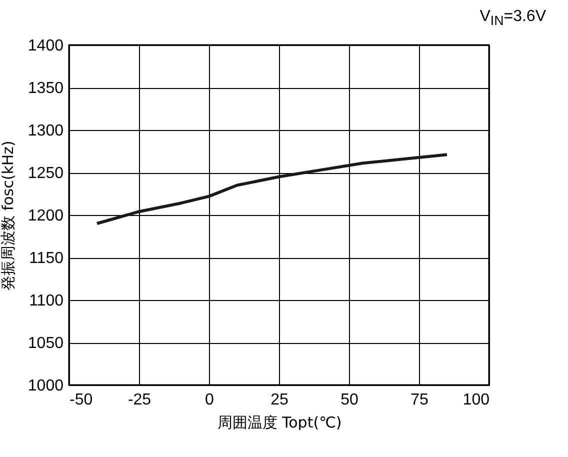 The image size is (568, 457). Describe the element at coordinates (46, 173) in the screenshot. I see `y-tick-label: 1250` at that location.